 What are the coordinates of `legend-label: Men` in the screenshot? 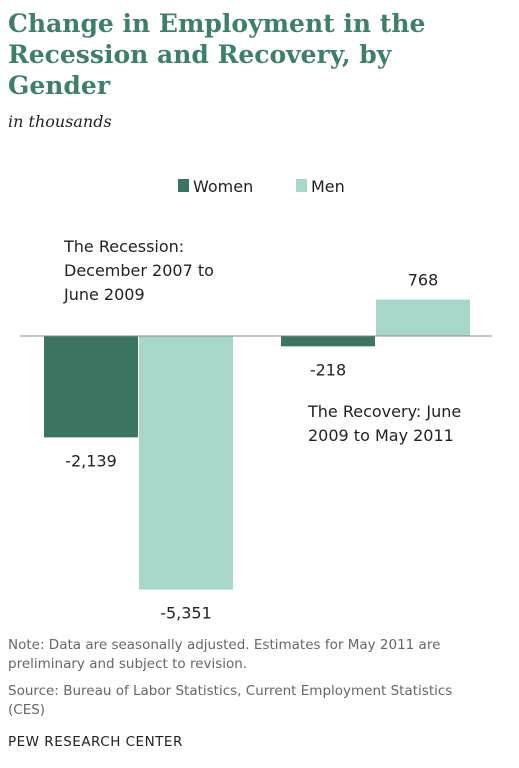 It's located at (328, 186).